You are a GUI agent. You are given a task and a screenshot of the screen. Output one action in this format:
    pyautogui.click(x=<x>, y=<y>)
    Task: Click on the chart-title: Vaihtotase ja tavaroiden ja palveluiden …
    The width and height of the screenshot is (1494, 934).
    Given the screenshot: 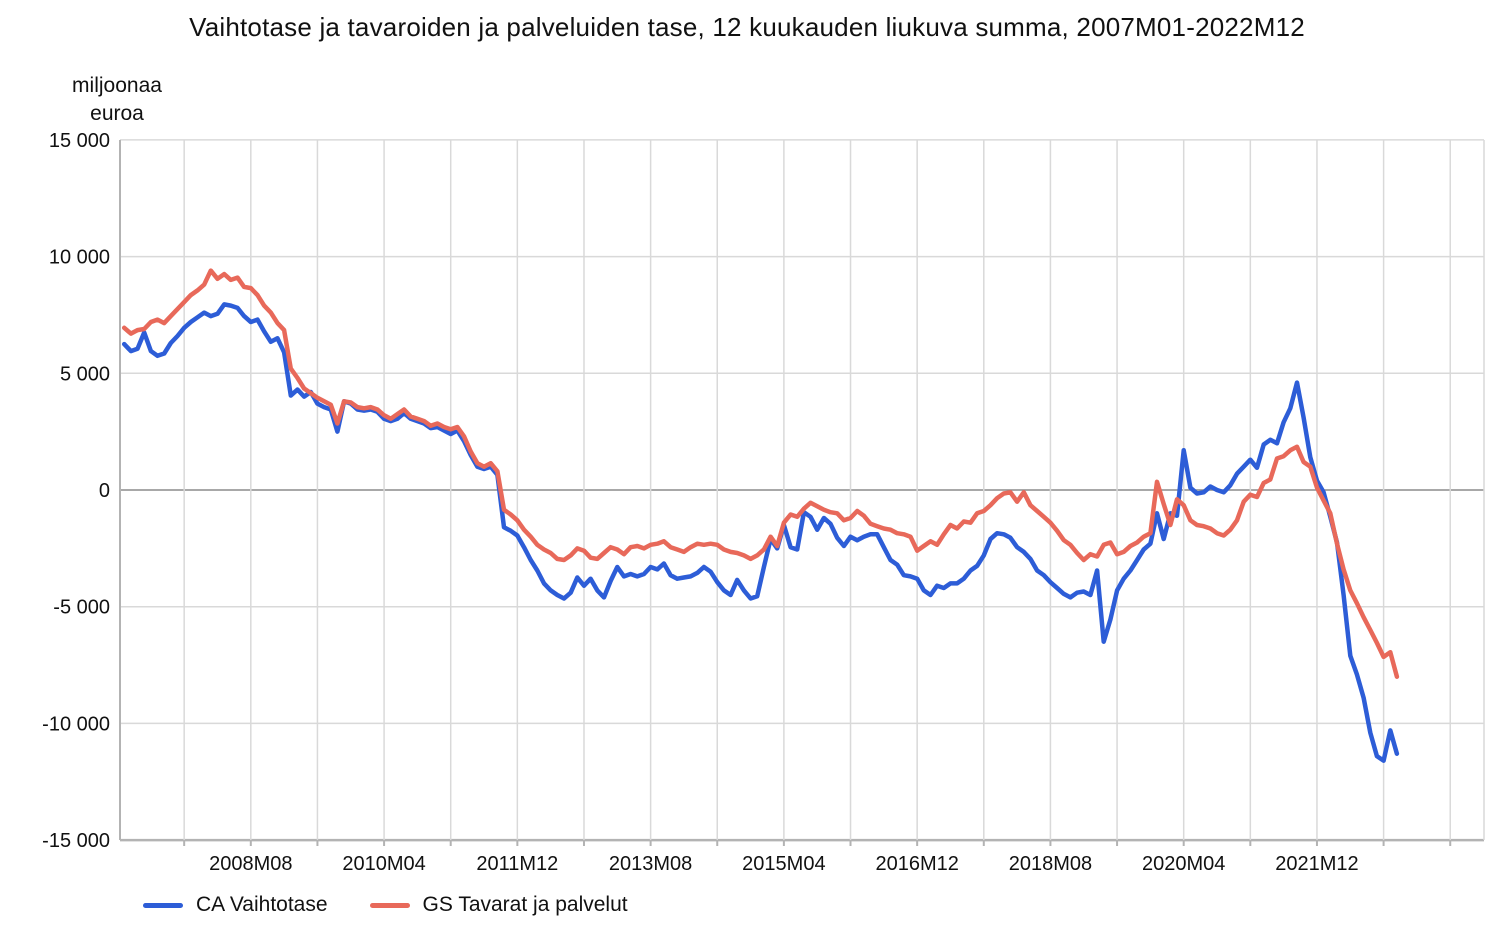 What is the action you would take?
    pyautogui.click(x=747, y=27)
    